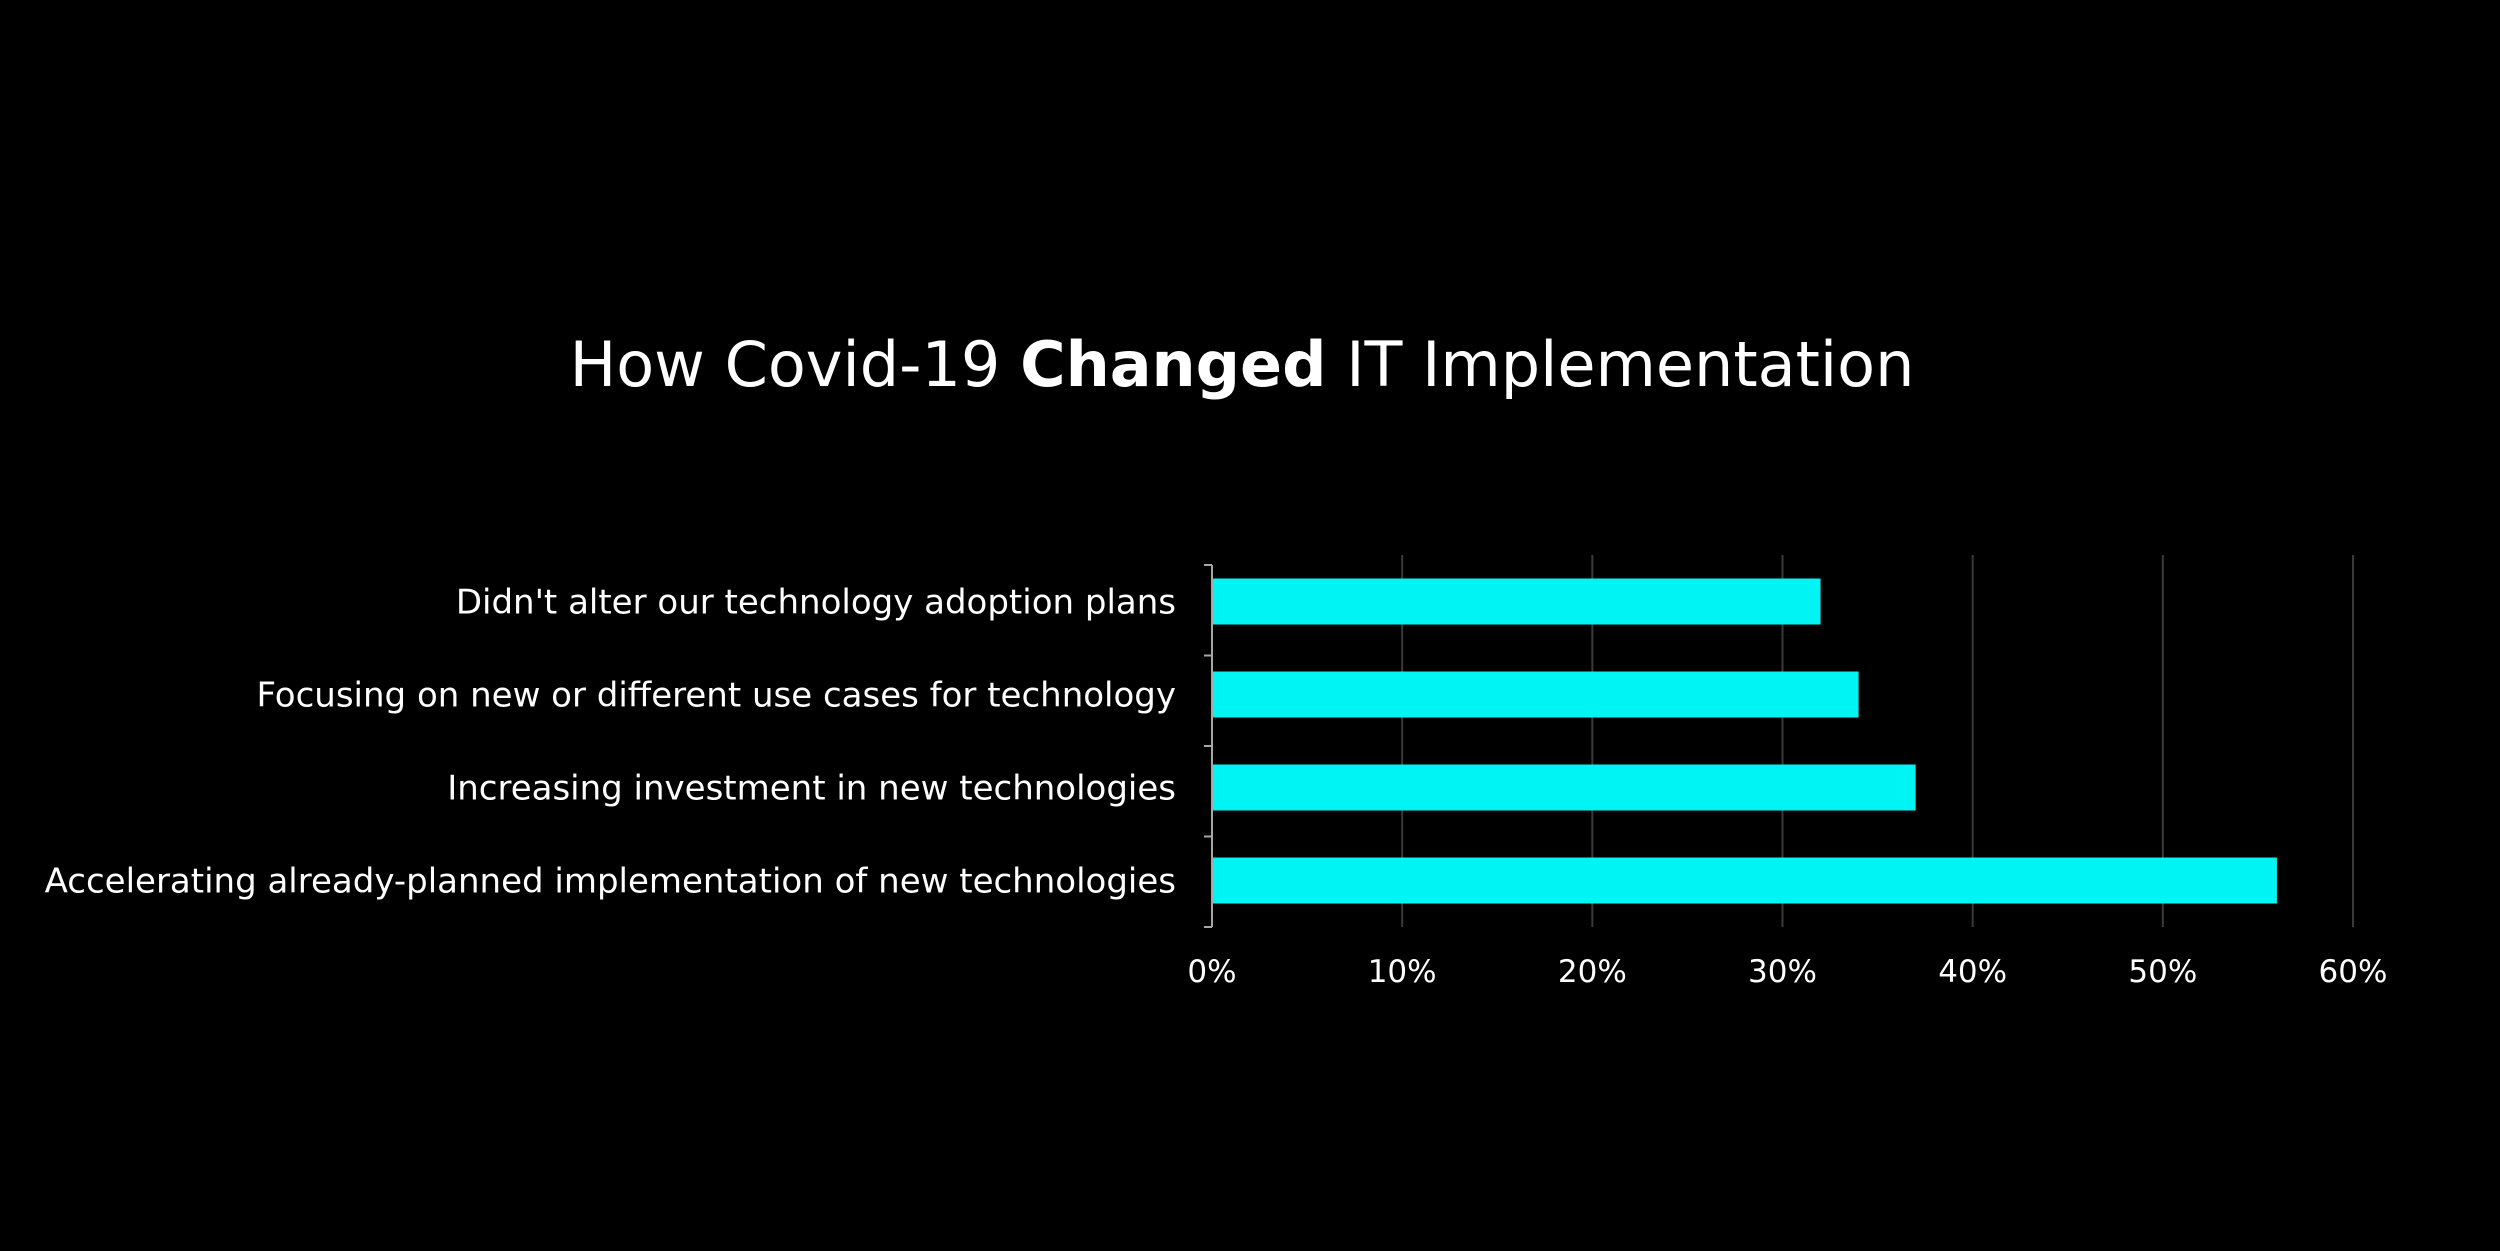 The image size is (2500, 1251). I want to click on chart-title-part-3: IT Implementation, so click(1621, 364).